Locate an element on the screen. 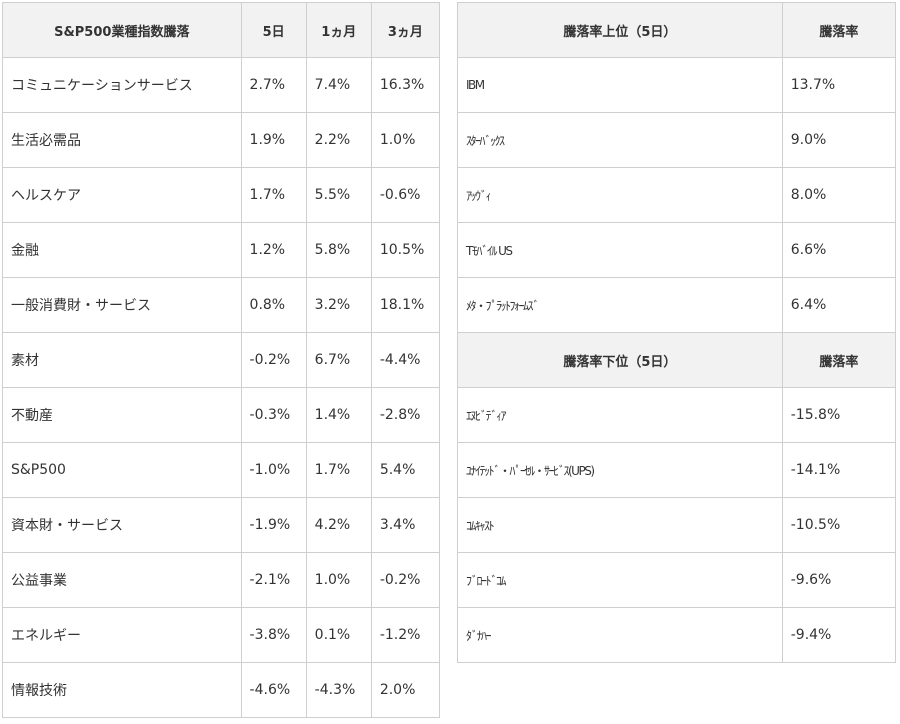 Image resolution: width=900 pixels, height=724 pixels. table-row: 一般消費財・サービス 0.8% 3.2% 18.1% is located at coordinates (221, 305).